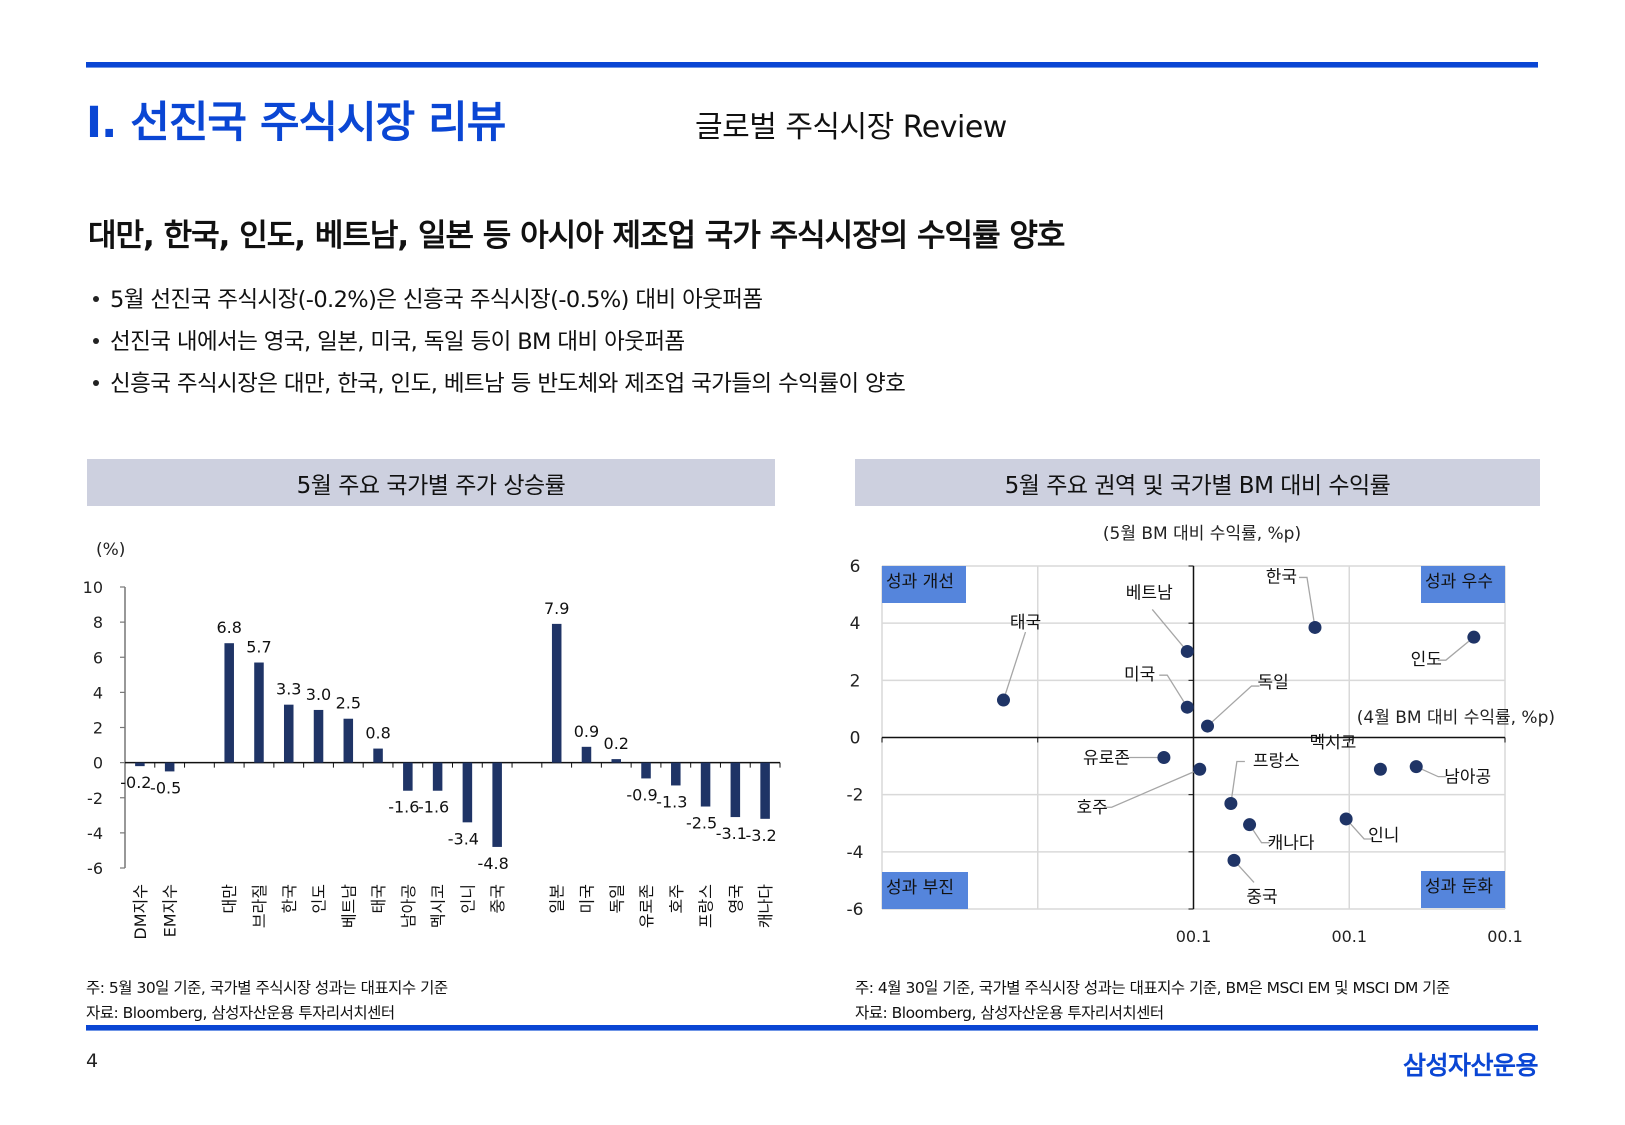 The image size is (1625, 1125). I want to click on bullet-item: 선진국 내에서는 영국, 일본, 미국, 독일 등이 BM 대비 아웃퍼폼, so click(389, 340).